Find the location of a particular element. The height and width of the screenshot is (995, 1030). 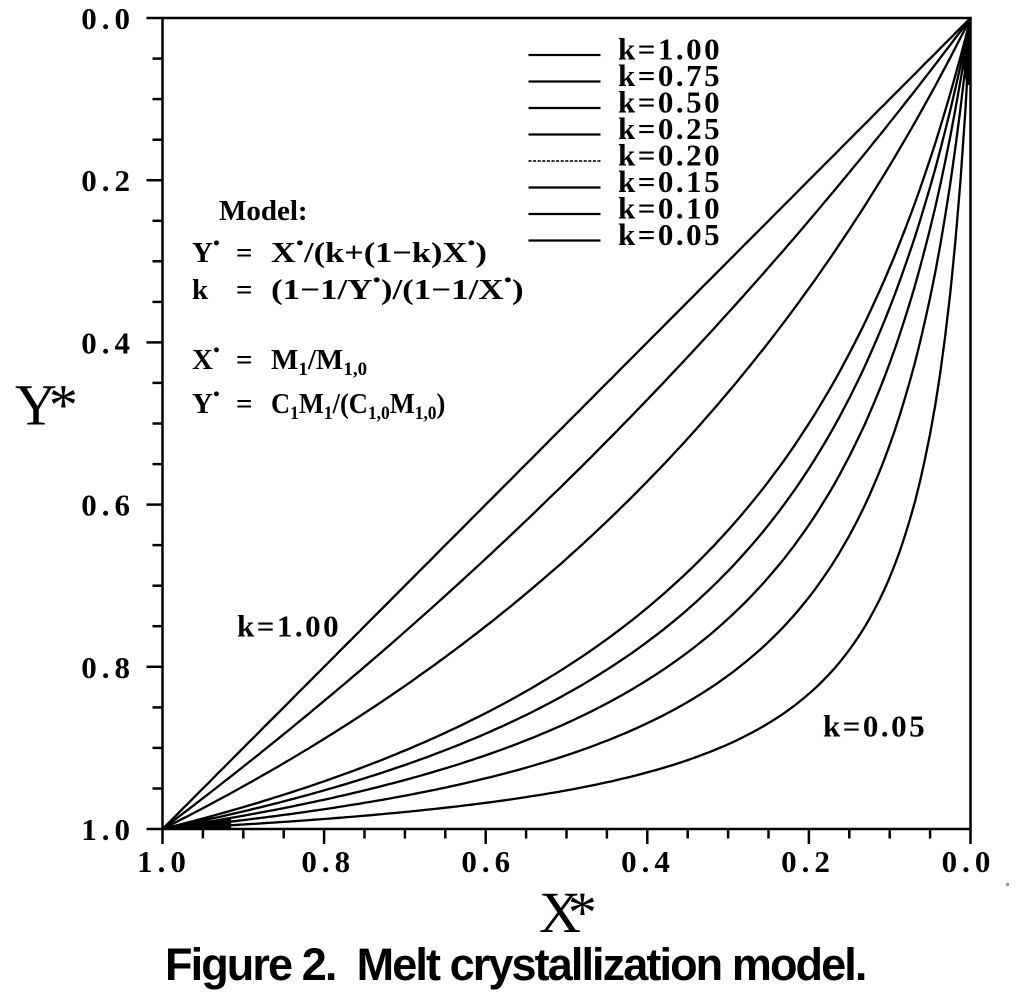

svg-text: M1/M1,0 is located at coordinates (319, 362).